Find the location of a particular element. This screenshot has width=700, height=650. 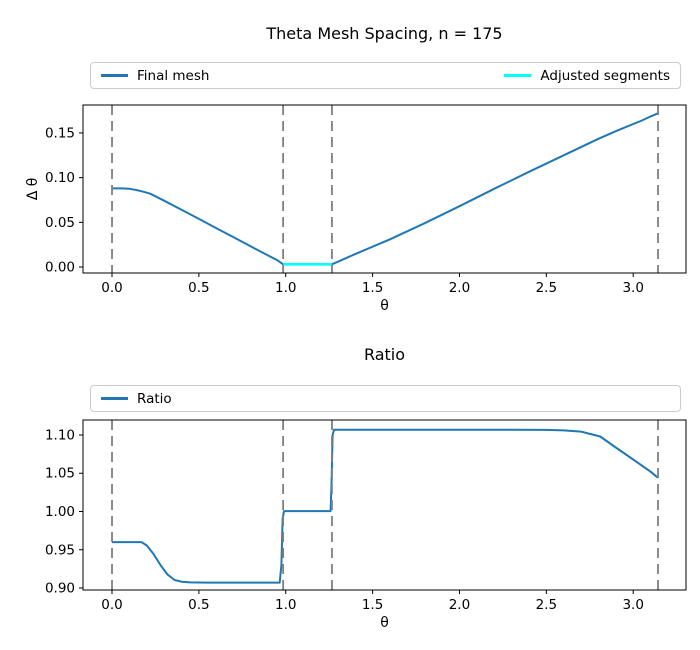

legend-item-adjusted-segments: Adjusted segments is located at coordinates (587, 76).